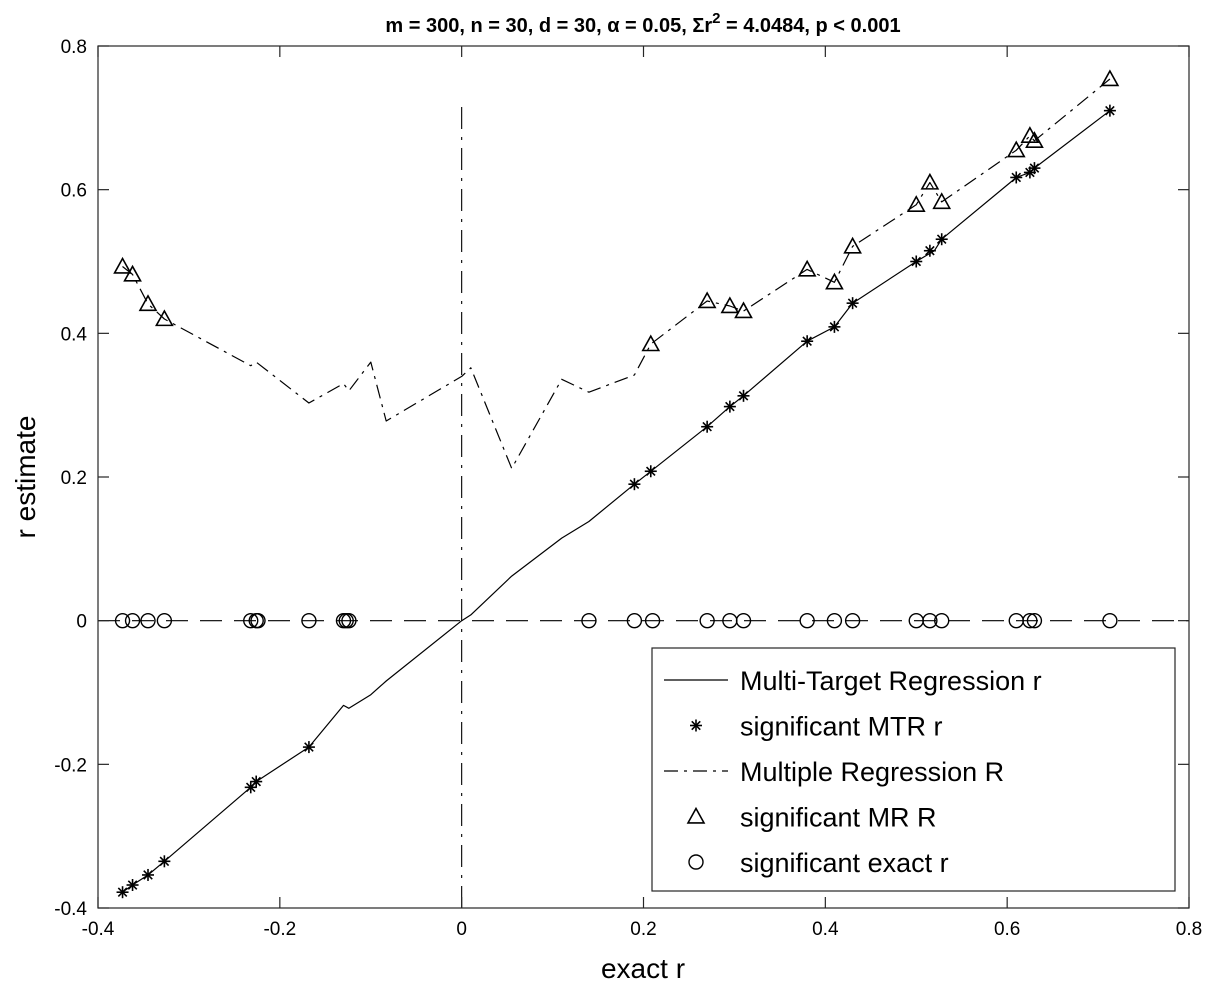 The height and width of the screenshot is (991, 1225). What do you see at coordinates (74, 47) in the screenshot?
I see `y-tick-label: 0.8` at bounding box center [74, 47].